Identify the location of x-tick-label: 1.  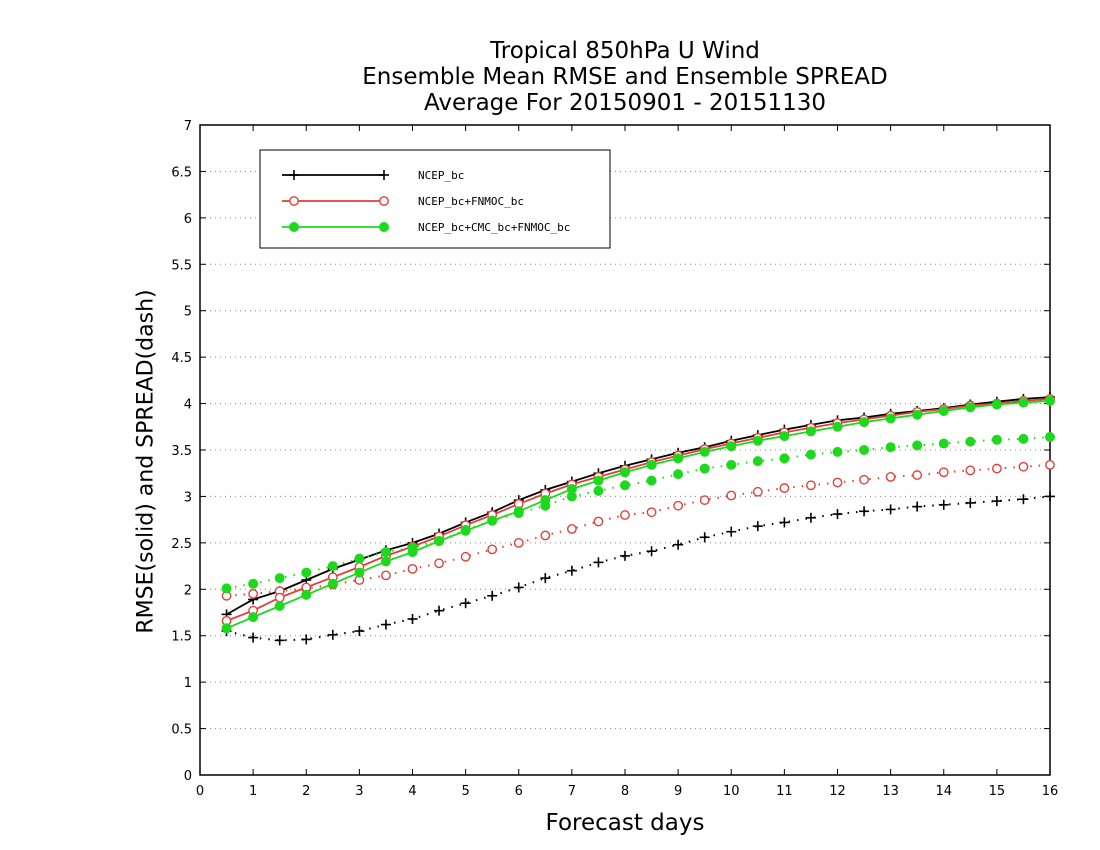
(253, 791).